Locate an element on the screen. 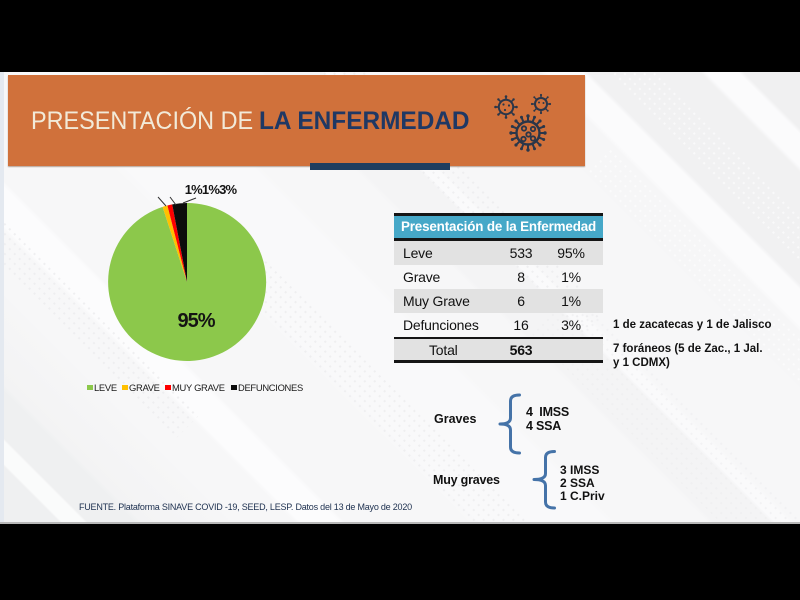 Image resolution: width=800 pixels, height=600 pixels. svg-text: 1%1%3% is located at coordinates (211, 189).